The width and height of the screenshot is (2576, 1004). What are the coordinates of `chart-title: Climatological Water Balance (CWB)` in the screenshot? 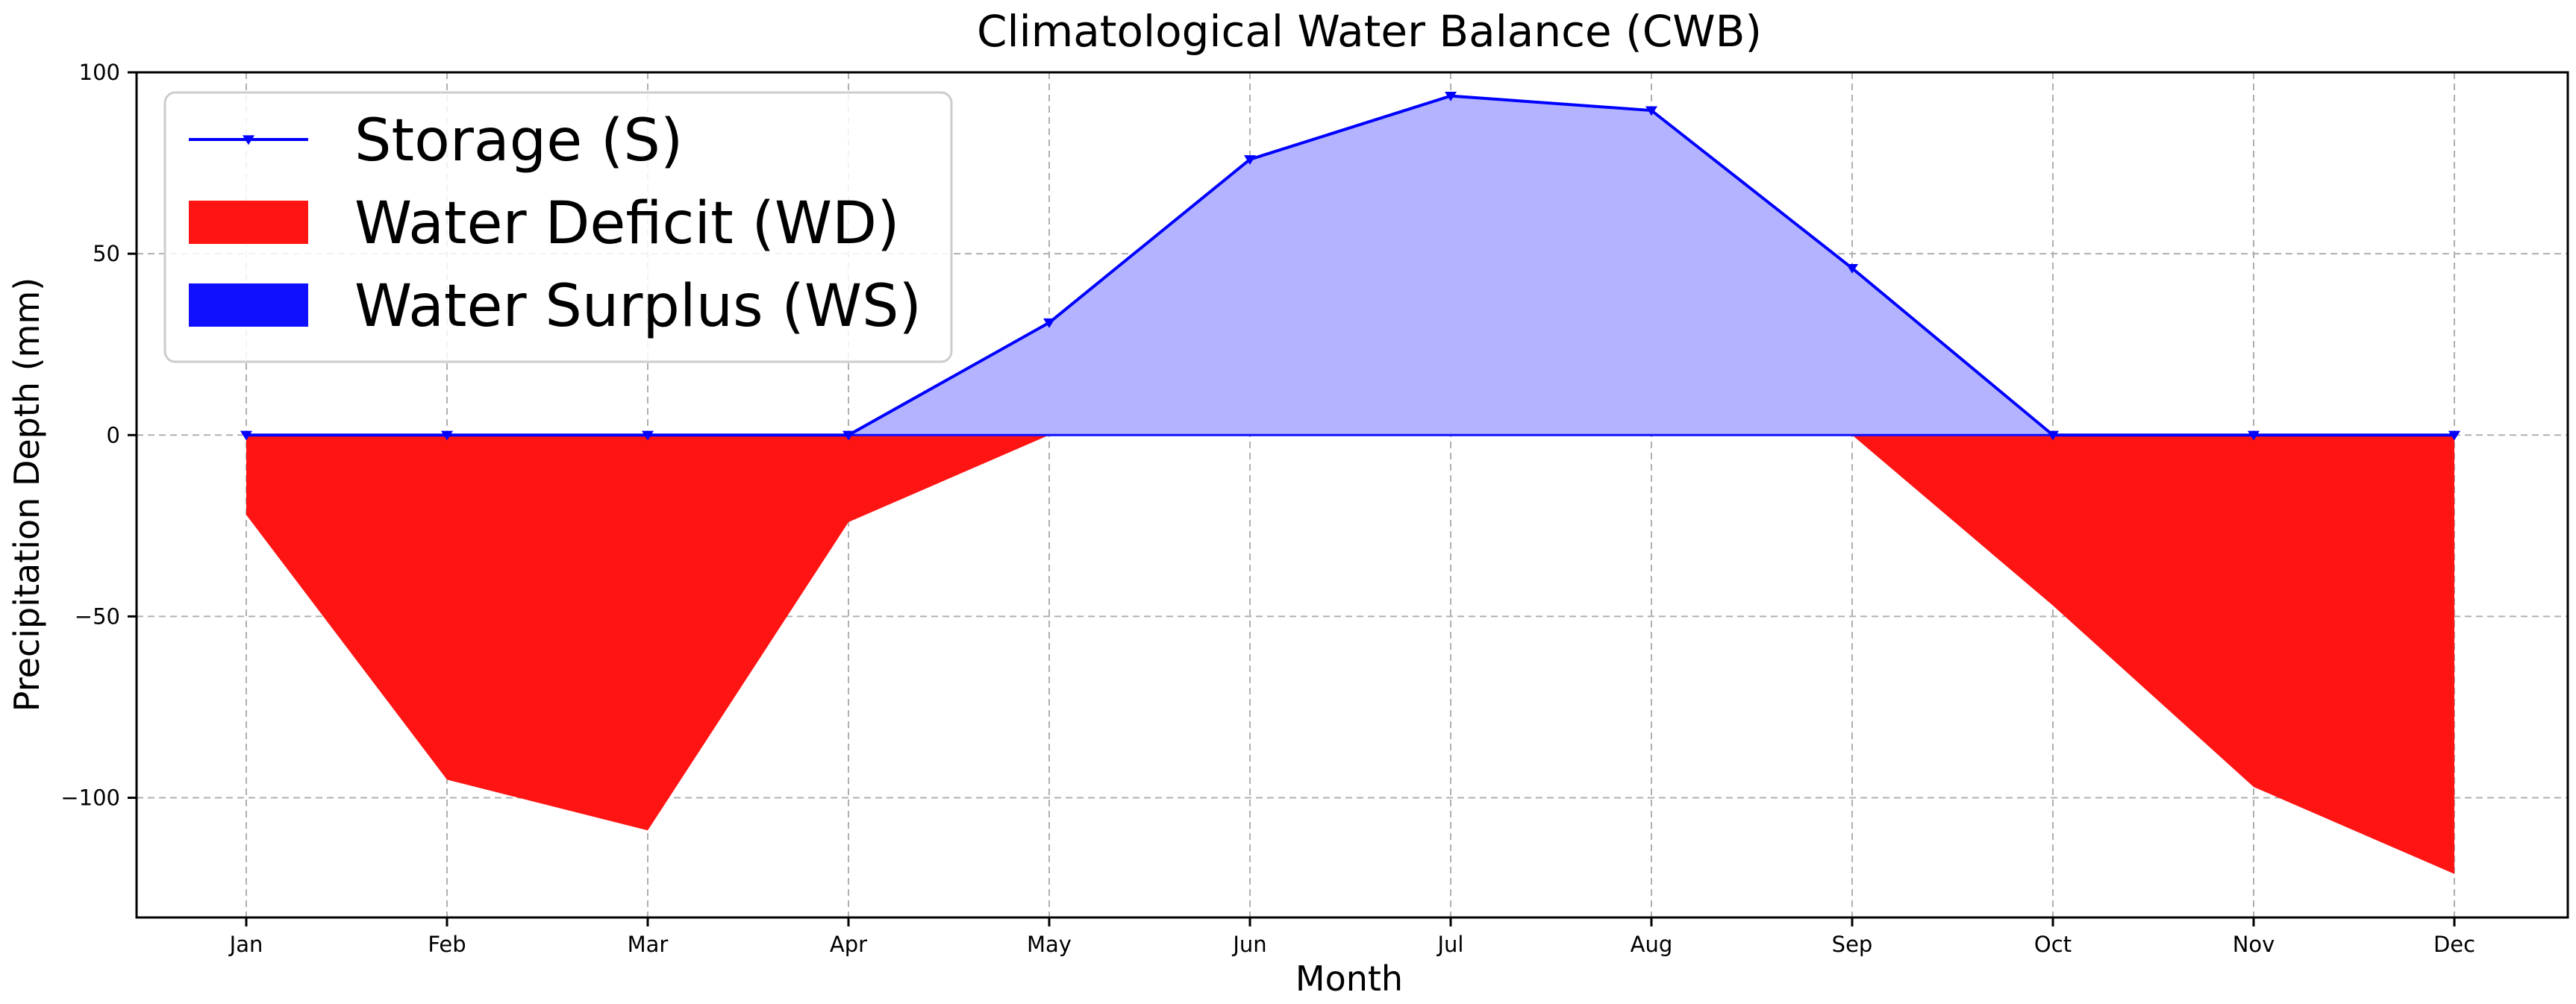 It's located at (1369, 31).